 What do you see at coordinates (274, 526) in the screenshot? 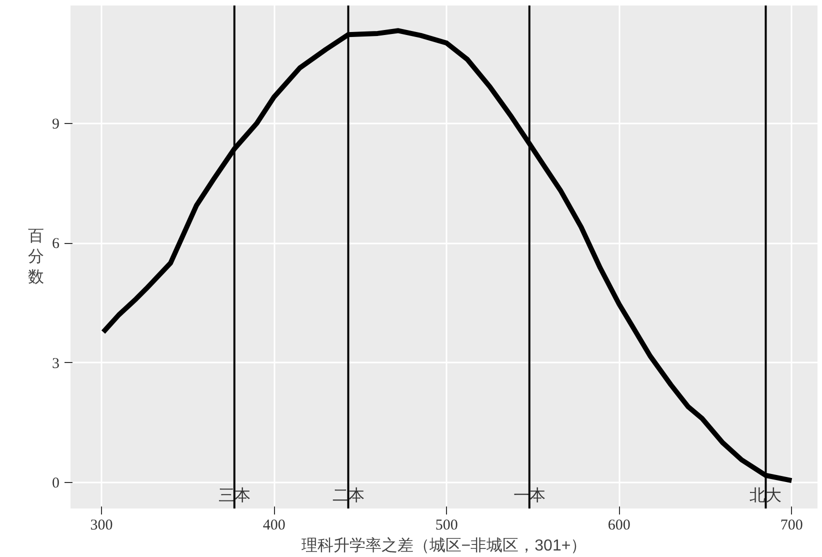
I see `x-tick-label: 400` at bounding box center [274, 526].